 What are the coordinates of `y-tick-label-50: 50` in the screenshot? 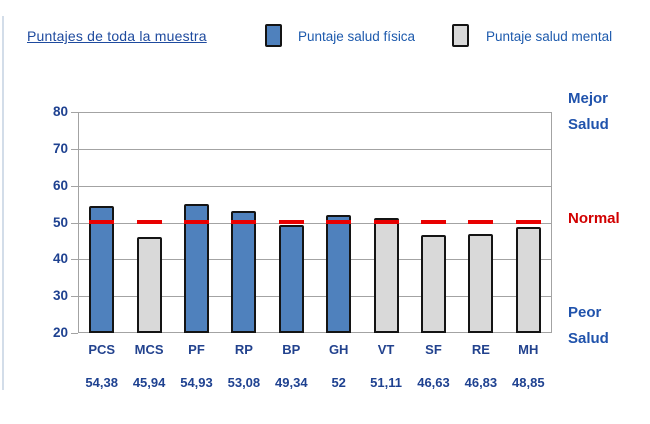 It's located at (60, 222).